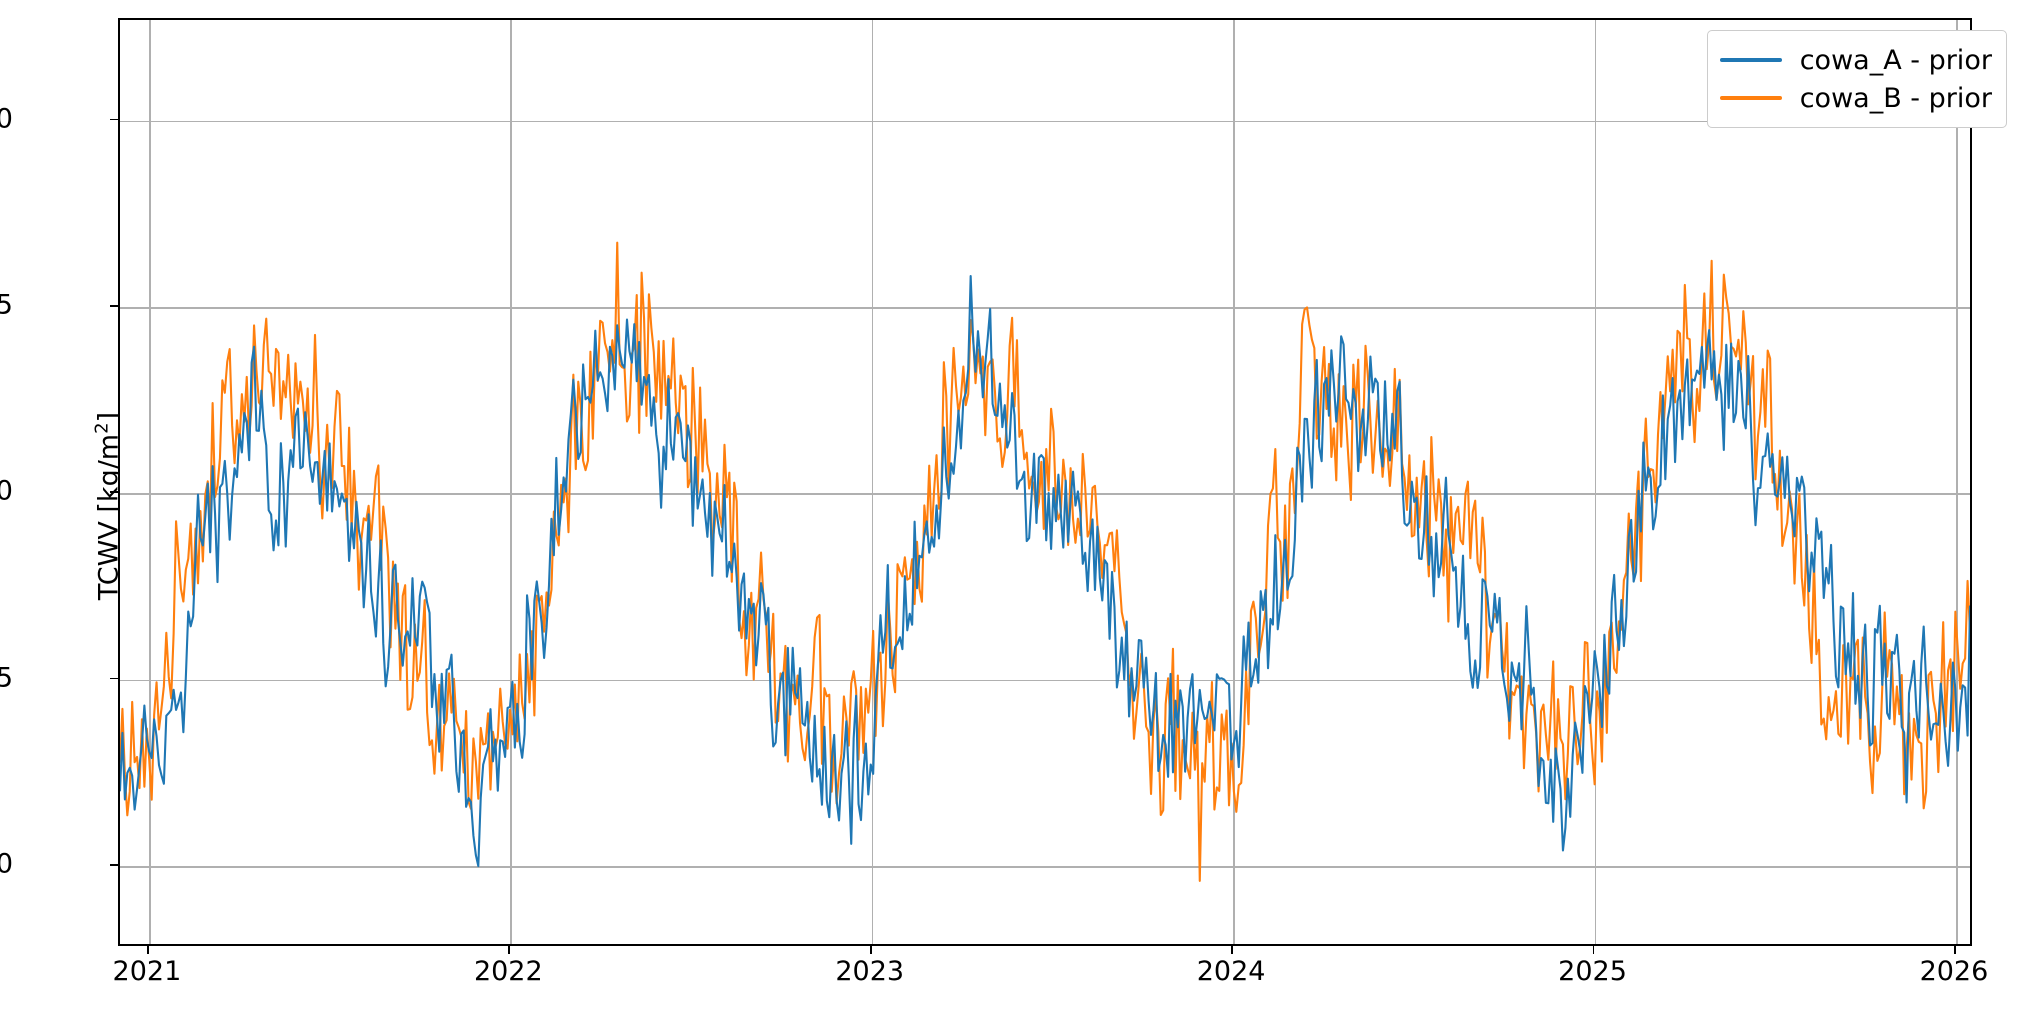  What do you see at coordinates (1895, 98) in the screenshot?
I see `legend-label-cowa-b: cowa_B - prior` at bounding box center [1895, 98].